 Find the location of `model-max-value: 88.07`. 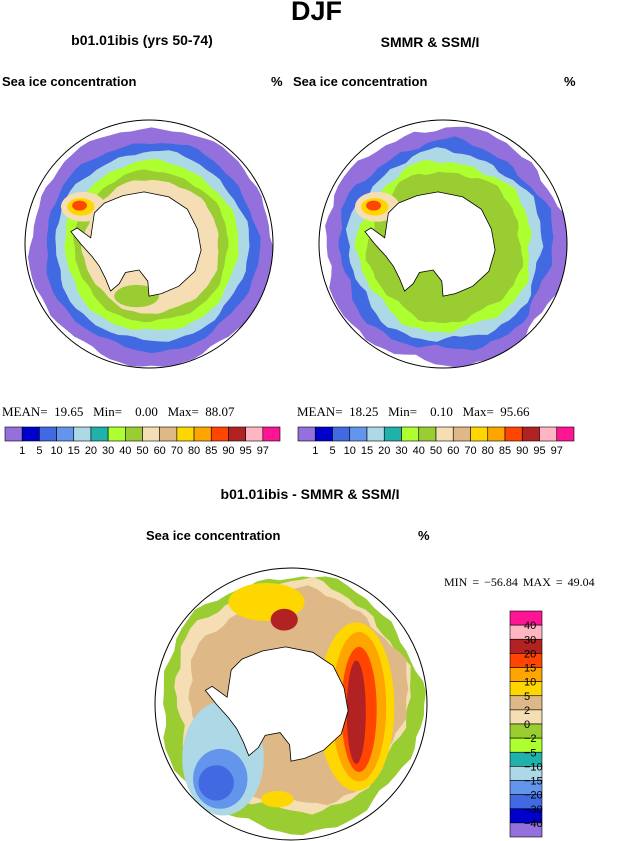

model-max-value: 88.07 is located at coordinates (220, 411).